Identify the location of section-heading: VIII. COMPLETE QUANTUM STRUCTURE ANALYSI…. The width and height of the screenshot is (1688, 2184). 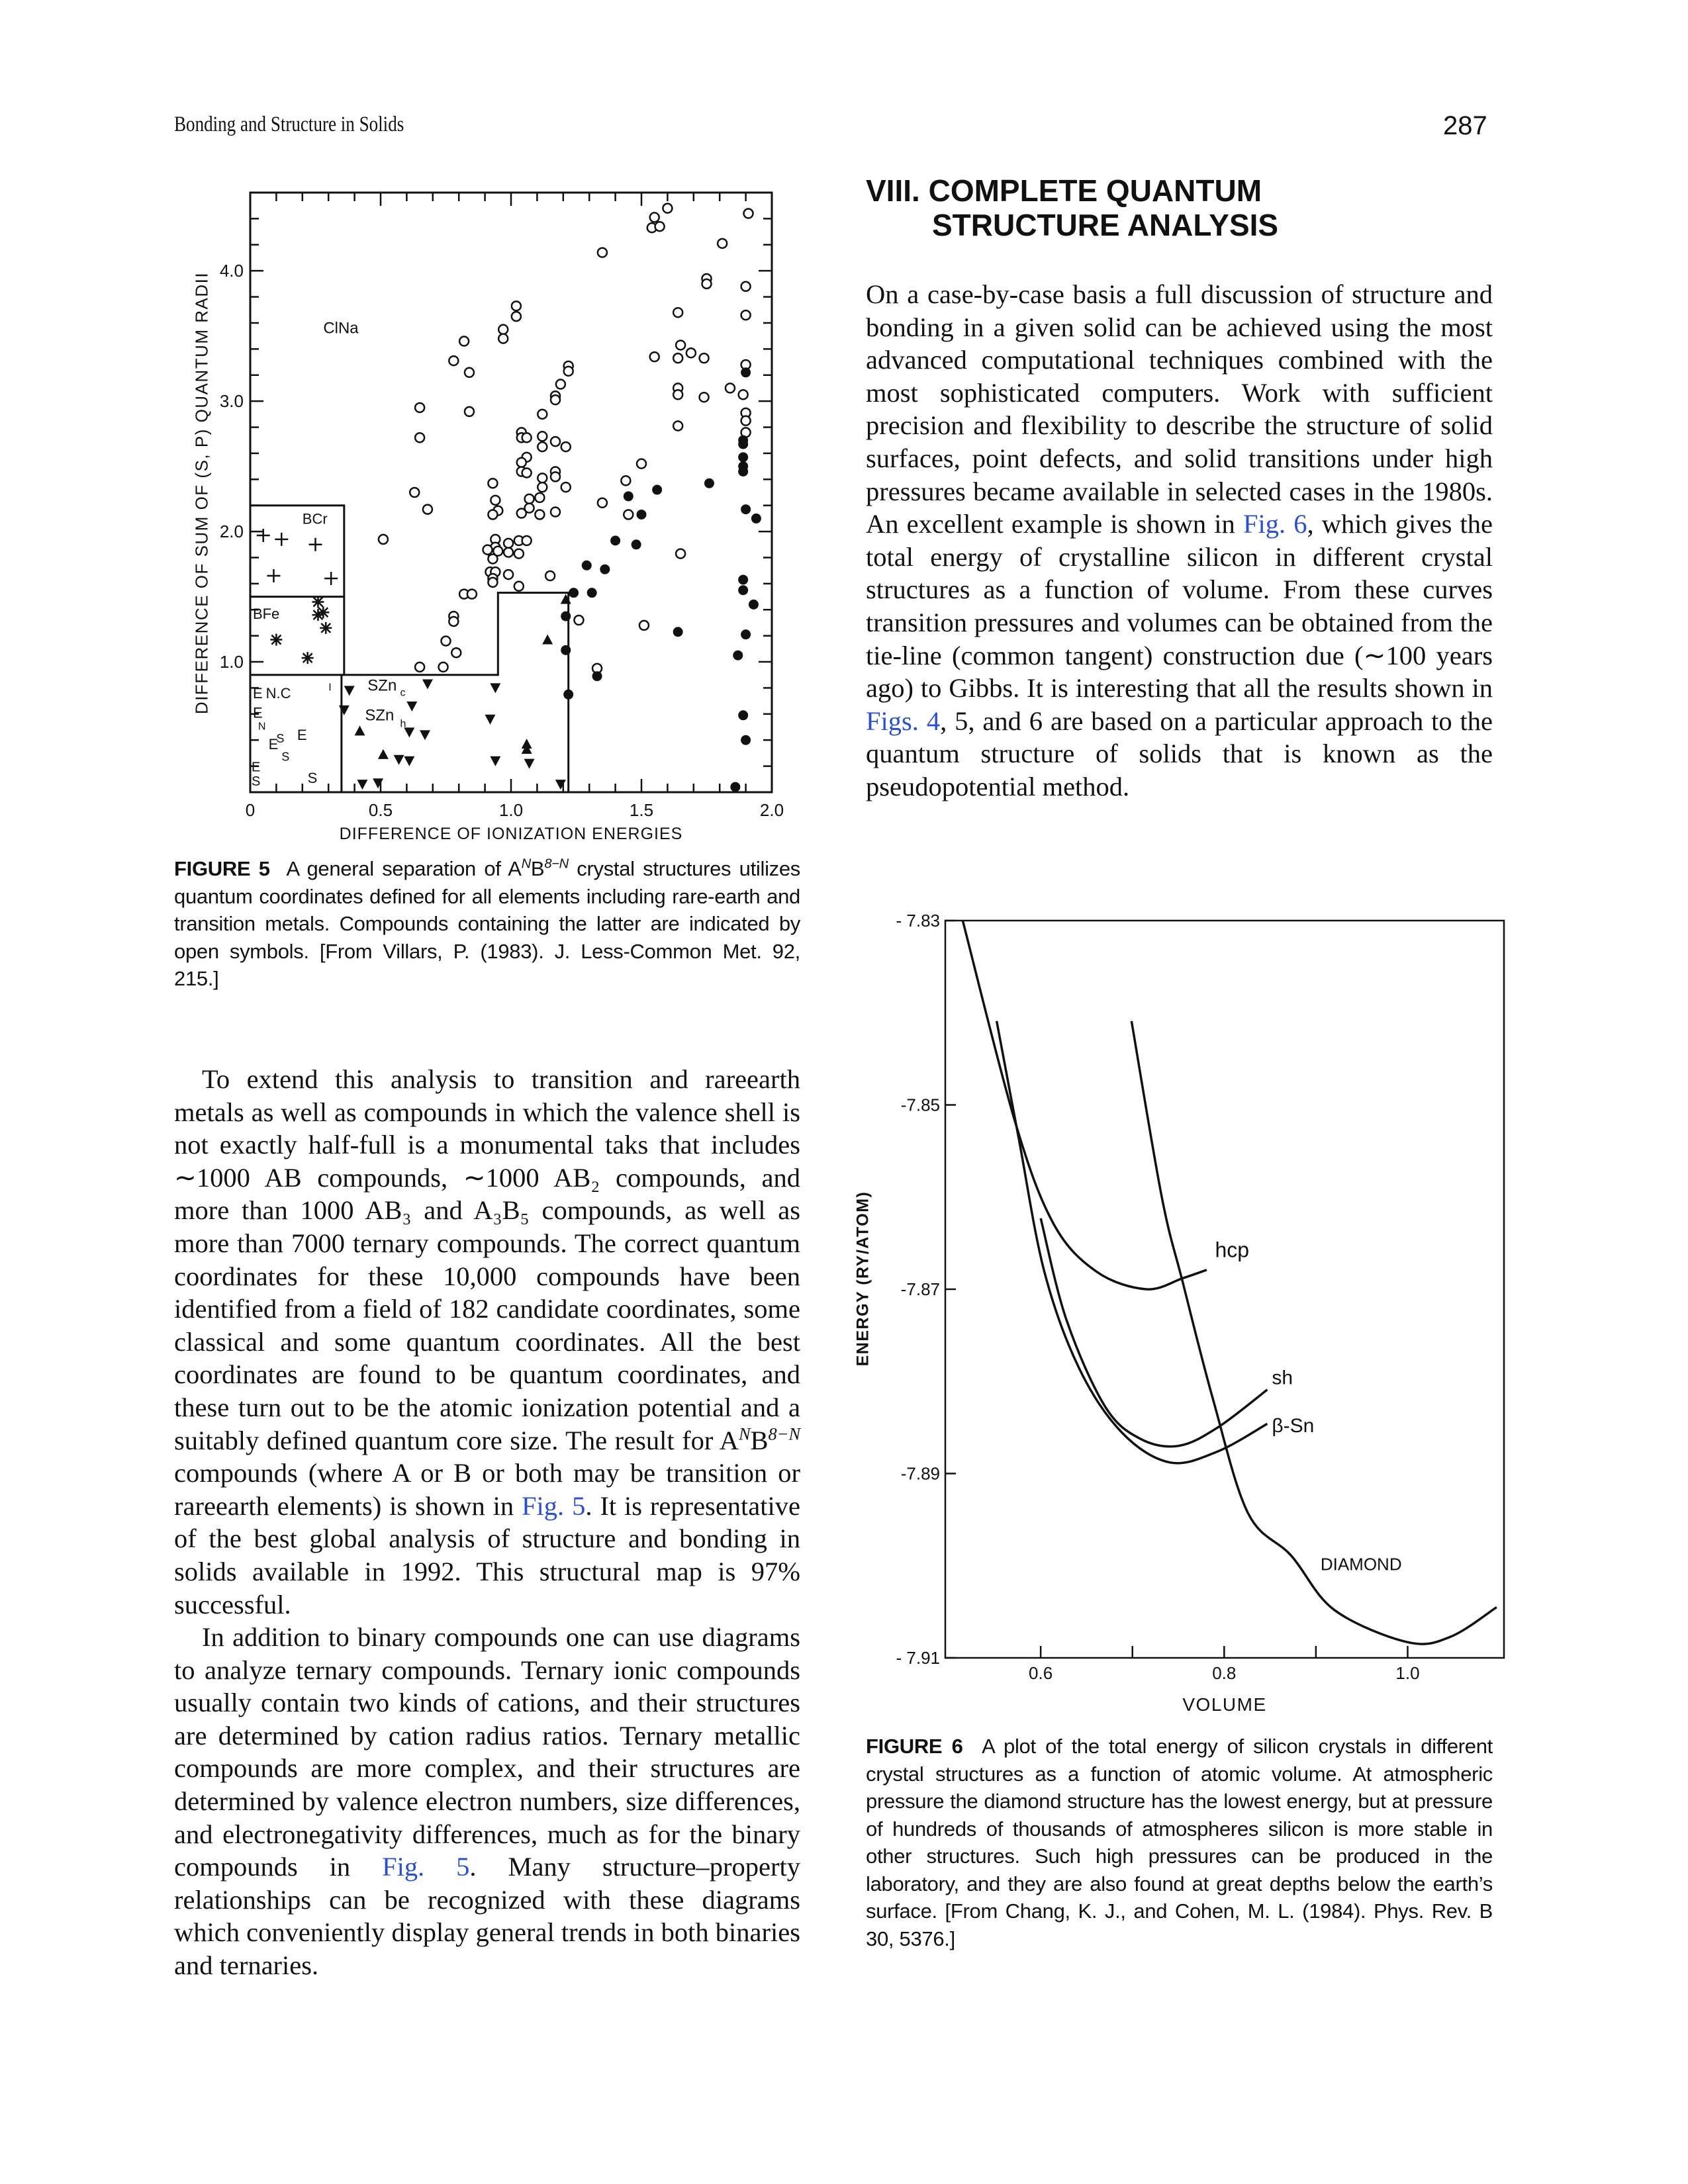
(1072, 208).